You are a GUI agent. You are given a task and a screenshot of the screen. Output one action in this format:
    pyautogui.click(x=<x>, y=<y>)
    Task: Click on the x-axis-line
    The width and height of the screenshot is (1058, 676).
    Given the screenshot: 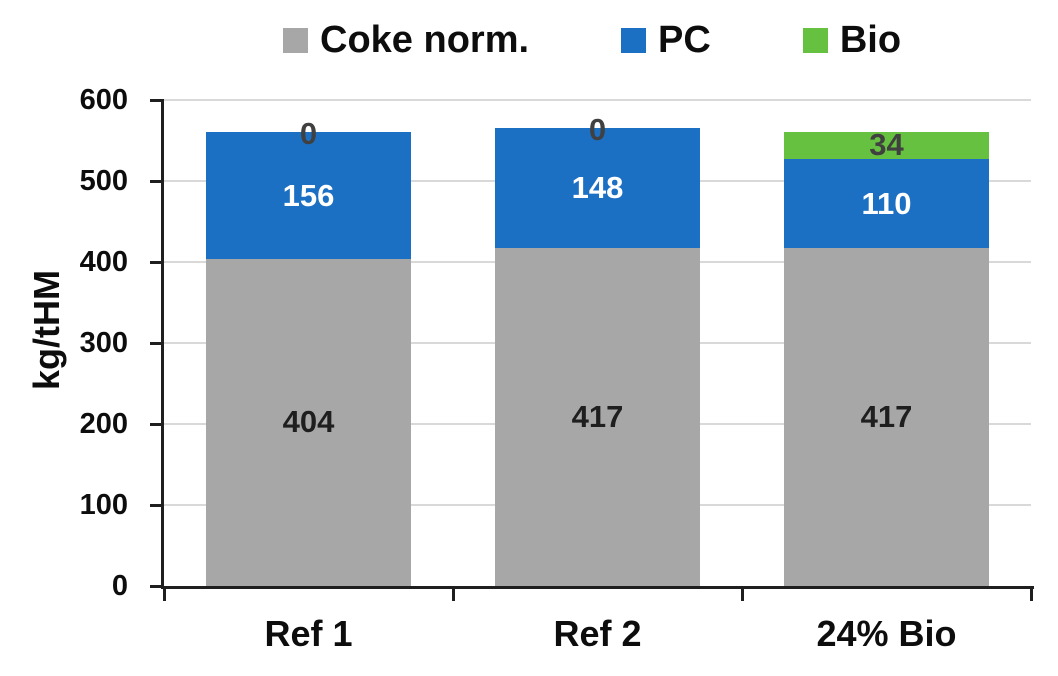 What is the action you would take?
    pyautogui.click(x=597, y=587)
    